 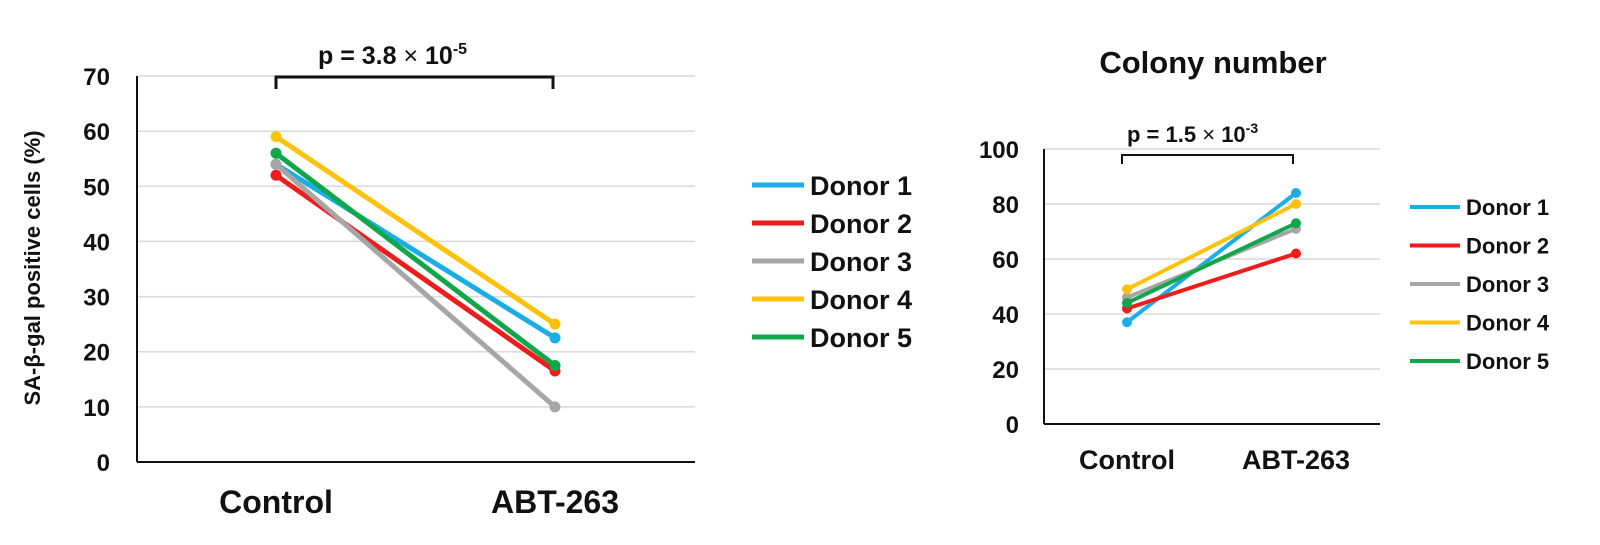 What do you see at coordinates (555, 502) in the screenshot?
I see `chart1-x-tick-abt263: ABT-263` at bounding box center [555, 502].